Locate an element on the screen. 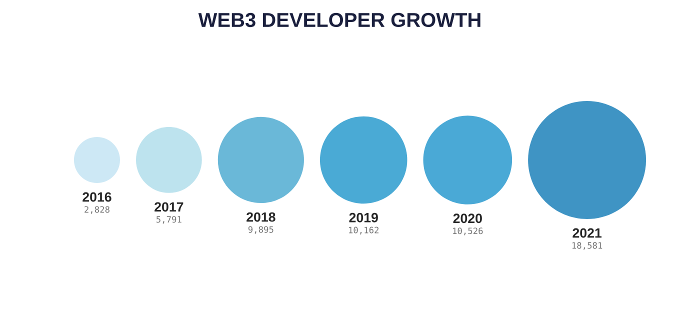 The image size is (680, 323). category-label: 2020 is located at coordinates (467, 219).